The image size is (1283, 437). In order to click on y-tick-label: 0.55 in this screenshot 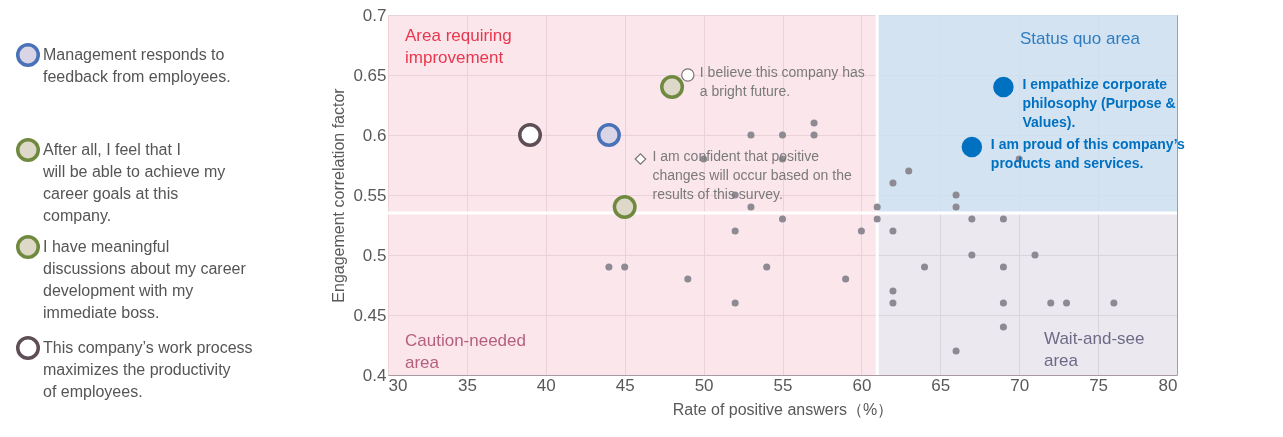, I will do `click(370, 195)`.